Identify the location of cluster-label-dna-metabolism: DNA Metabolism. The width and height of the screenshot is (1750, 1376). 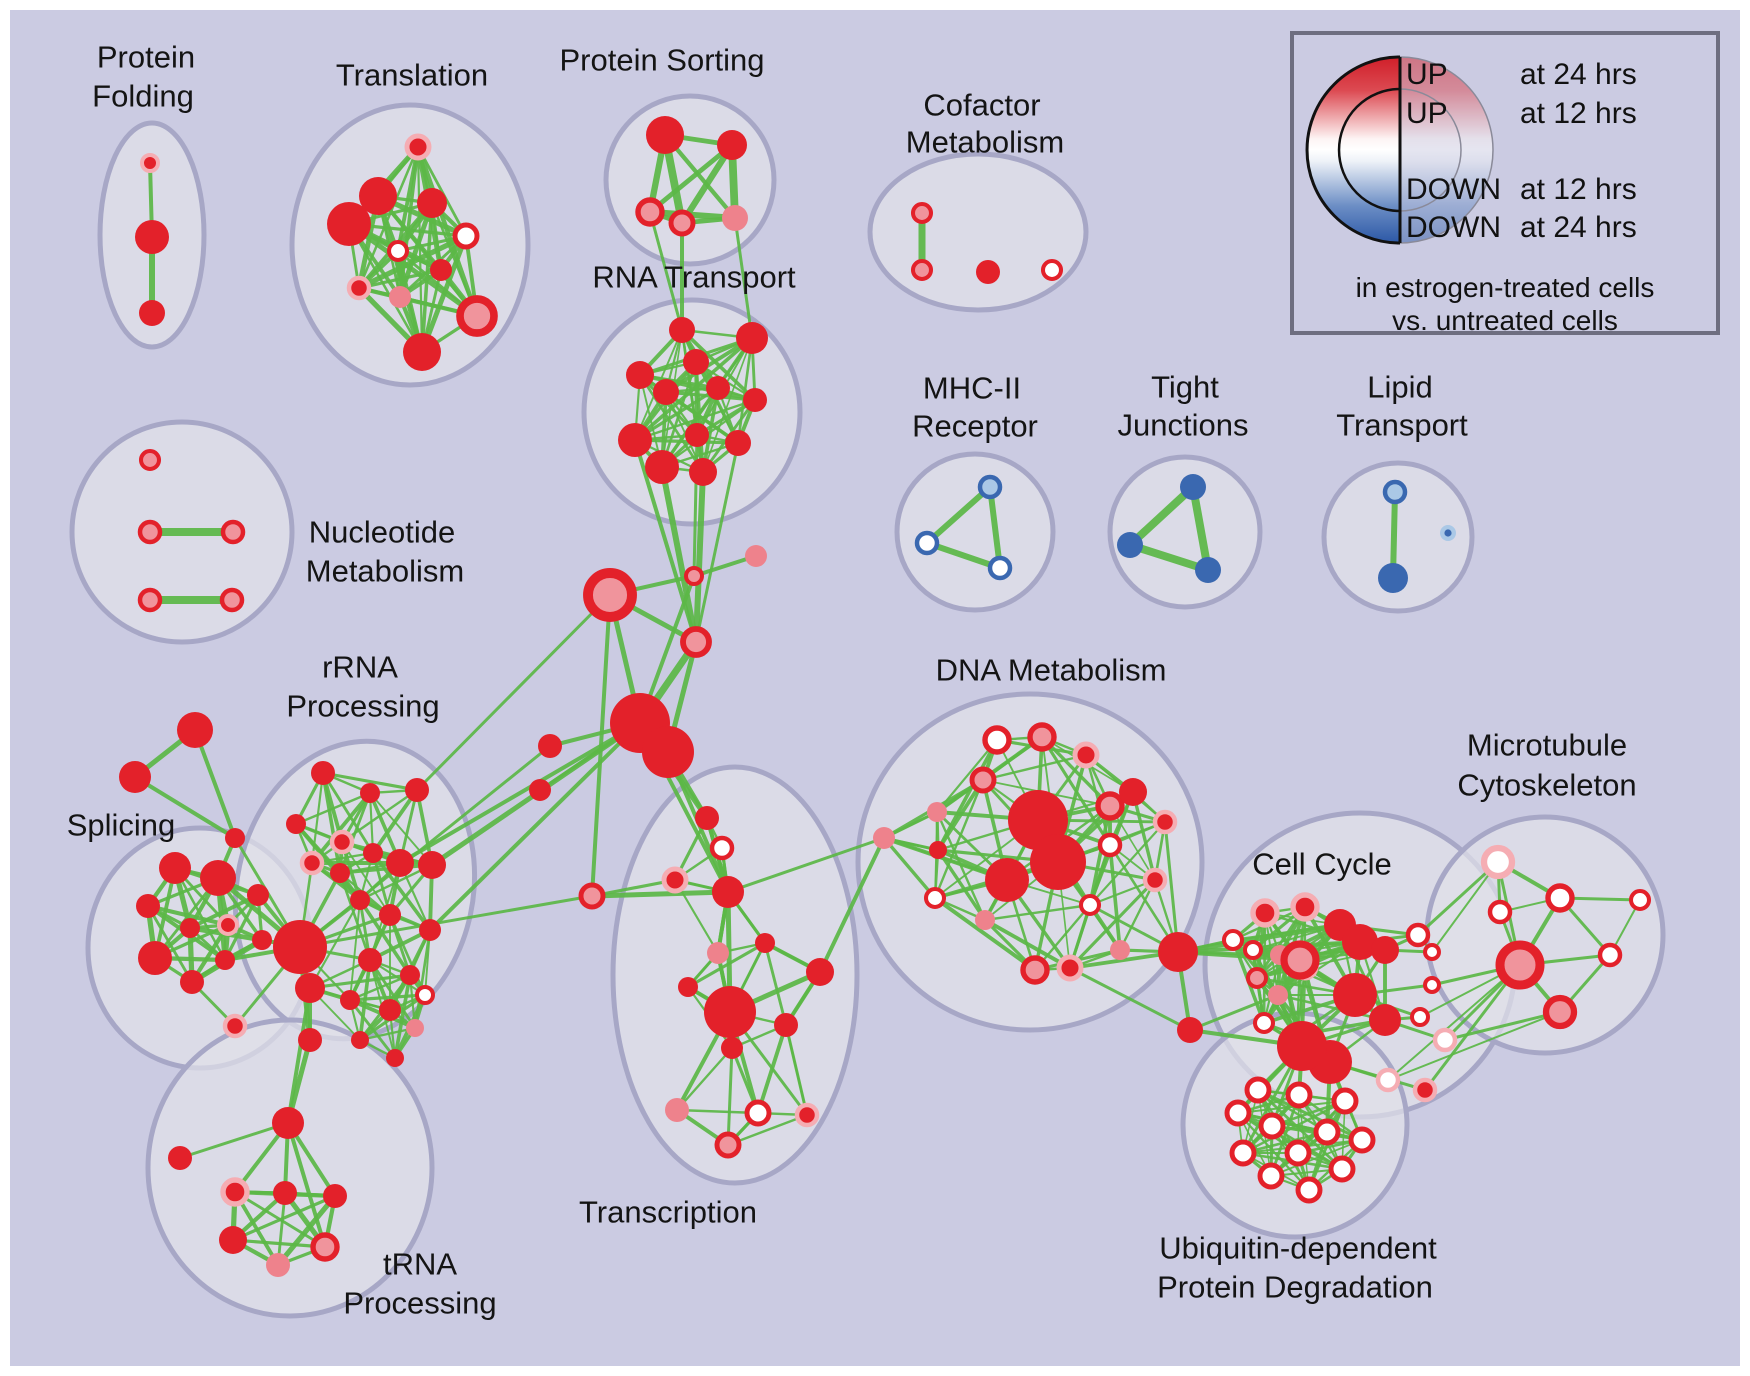
(1051, 670).